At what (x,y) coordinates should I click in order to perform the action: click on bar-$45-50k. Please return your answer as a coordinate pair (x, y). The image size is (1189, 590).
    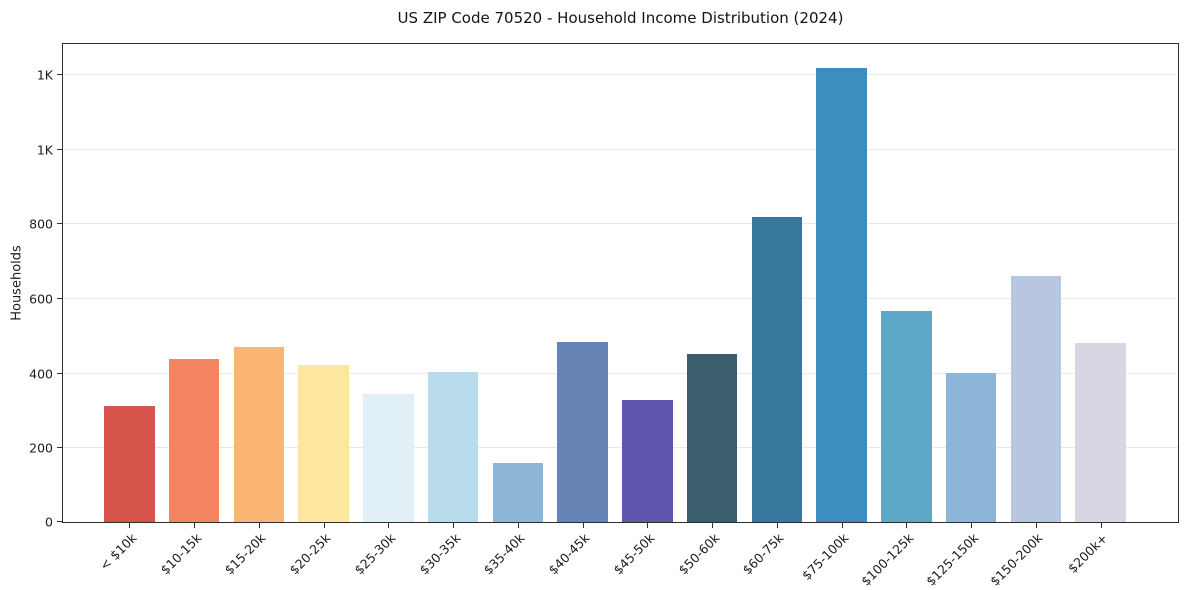
    Looking at the image, I should click on (647, 460).